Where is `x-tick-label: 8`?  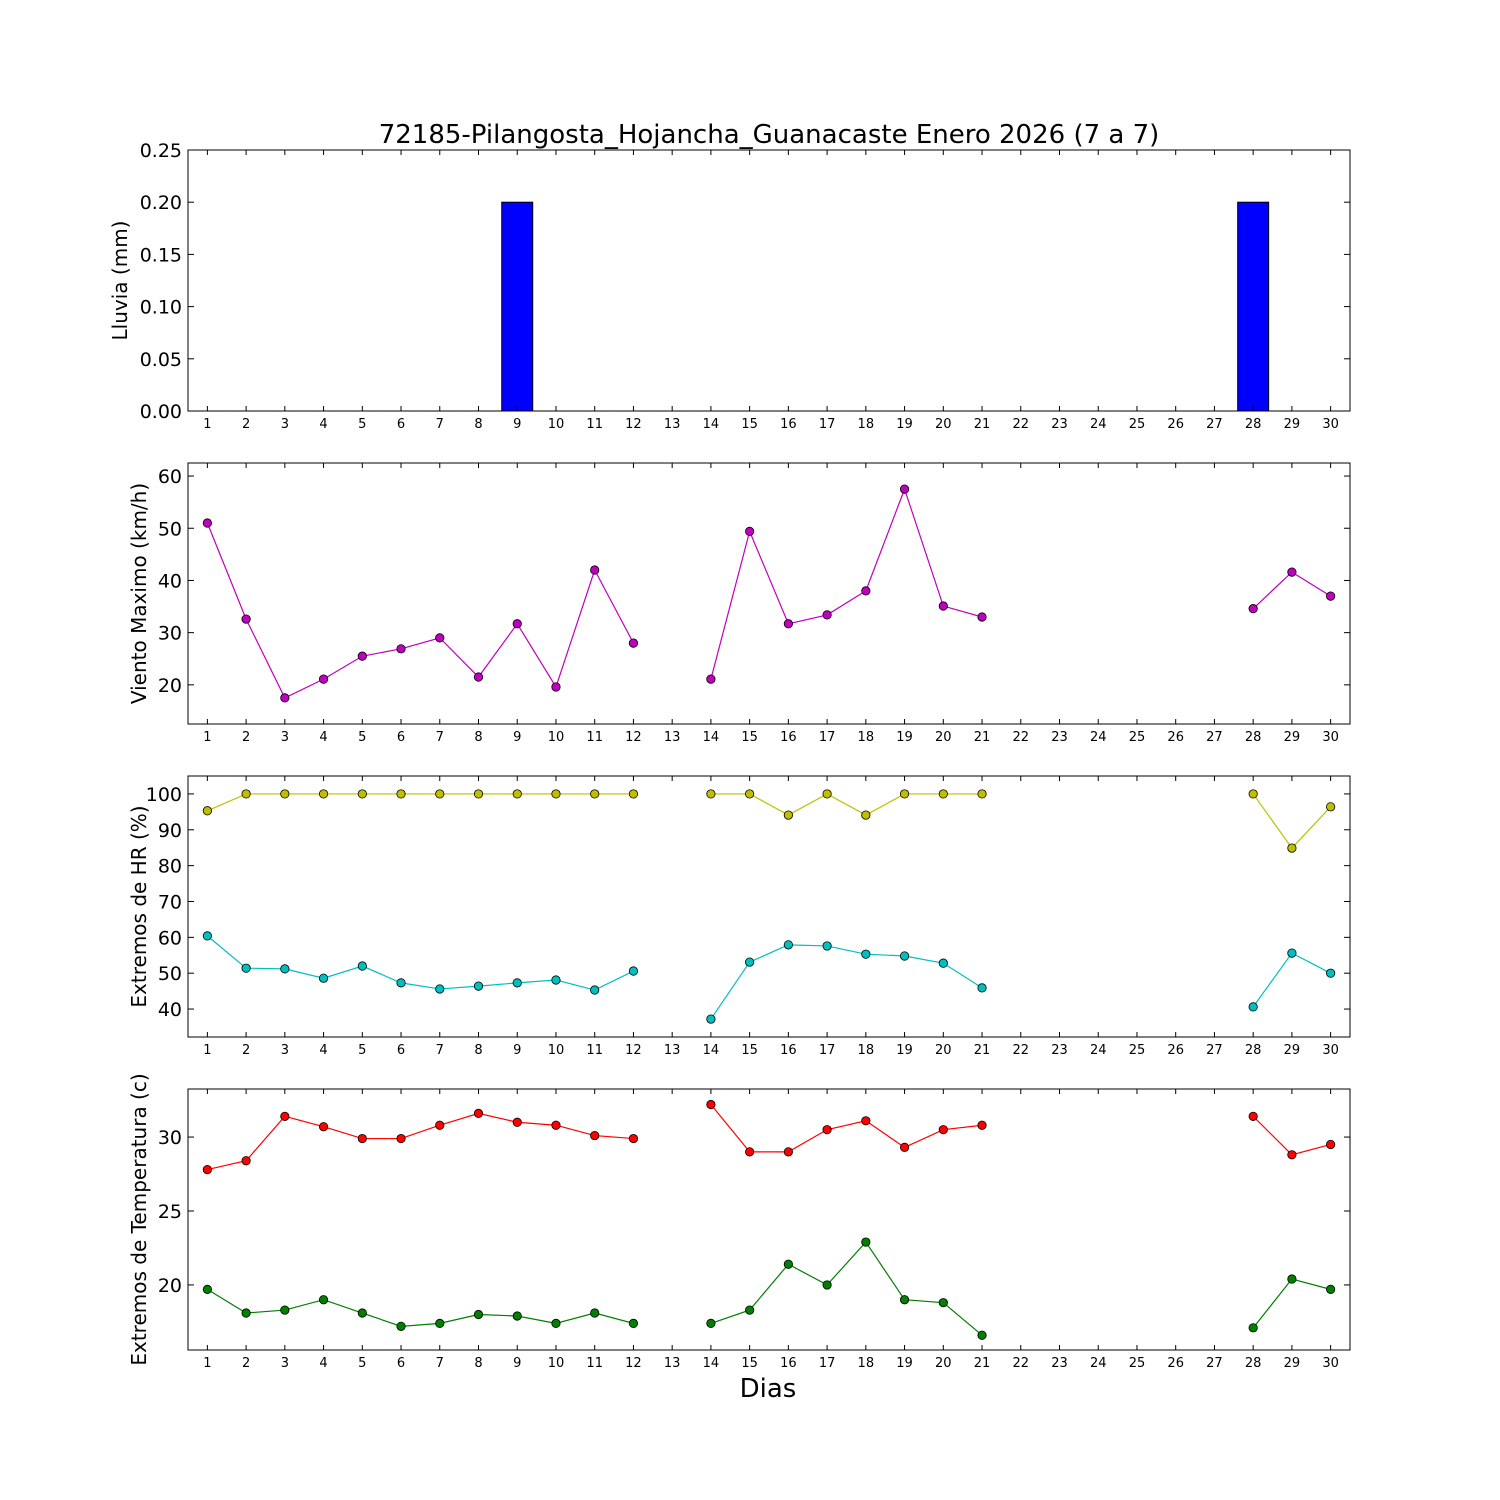
x-tick-label: 8 is located at coordinates (478, 424).